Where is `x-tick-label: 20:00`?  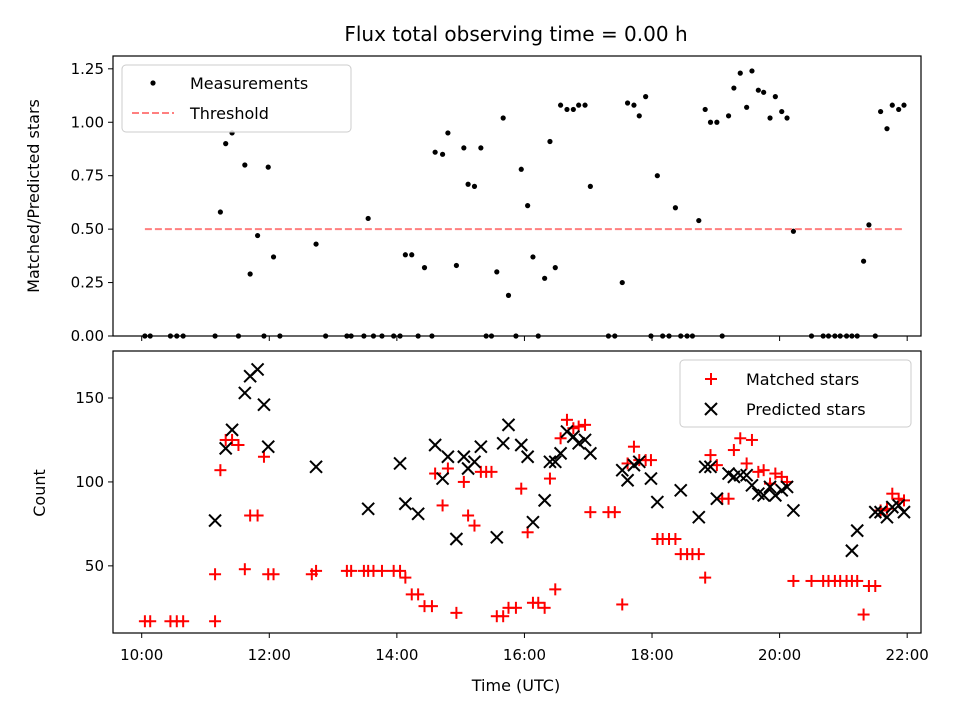
x-tick-label: 20:00 is located at coordinates (779, 655).